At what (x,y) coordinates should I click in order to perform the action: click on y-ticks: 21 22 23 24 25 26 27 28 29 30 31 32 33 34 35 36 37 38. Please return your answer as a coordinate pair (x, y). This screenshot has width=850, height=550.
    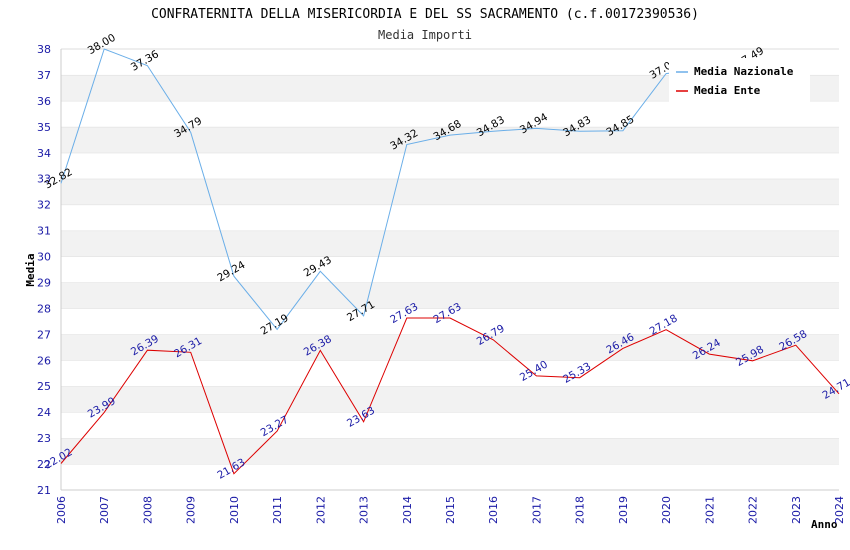
    Looking at the image, I should click on (44, 270).